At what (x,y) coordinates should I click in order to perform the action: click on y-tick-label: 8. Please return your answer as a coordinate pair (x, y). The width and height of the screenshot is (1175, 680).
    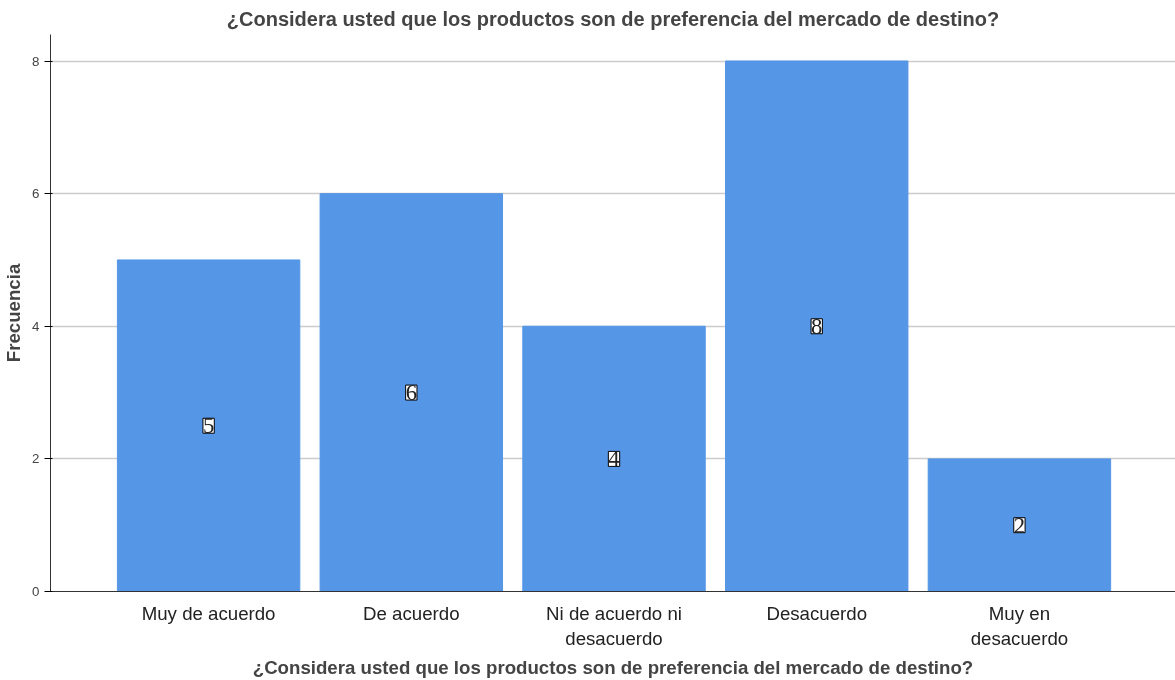
    Looking at the image, I should click on (36, 61).